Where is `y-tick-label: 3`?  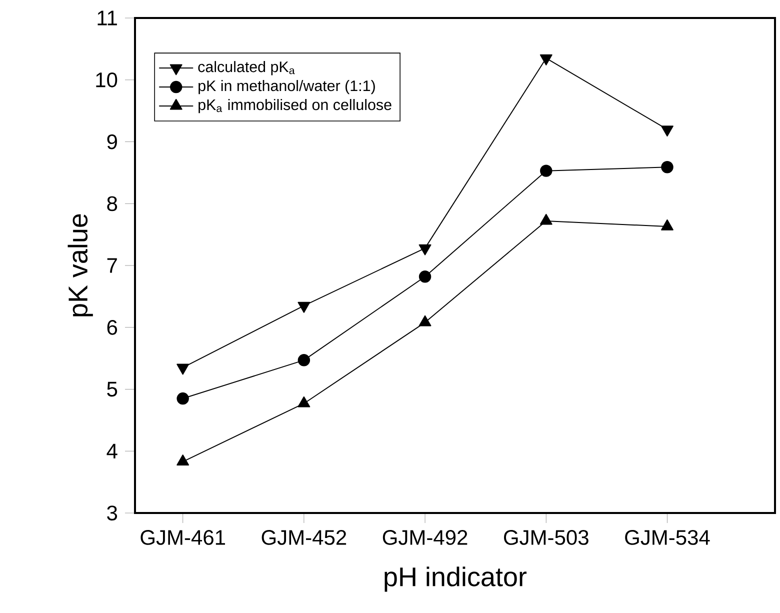
y-tick-label: 3 is located at coordinates (112, 513).